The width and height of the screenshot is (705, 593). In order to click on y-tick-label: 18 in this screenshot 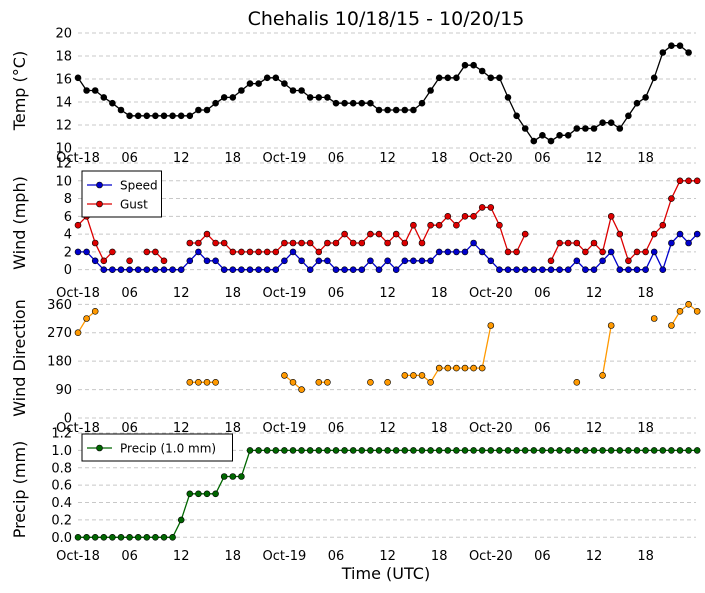, I will do `click(63, 57)`.